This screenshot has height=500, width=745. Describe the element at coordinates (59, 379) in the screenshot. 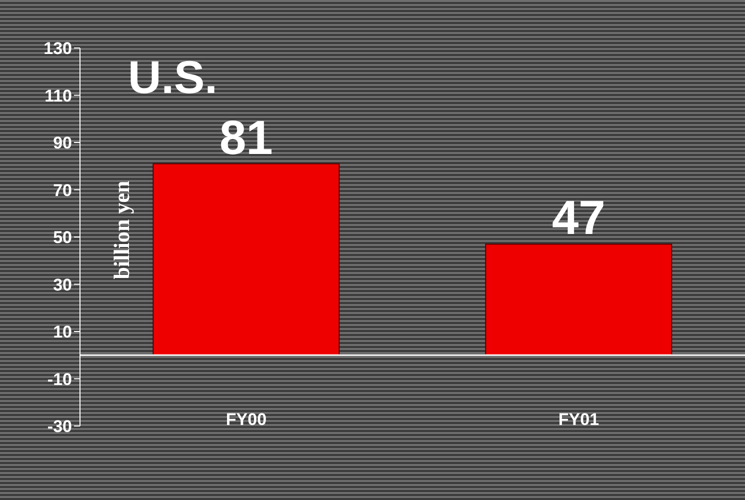

I see `y-tick-label: -10` at that location.